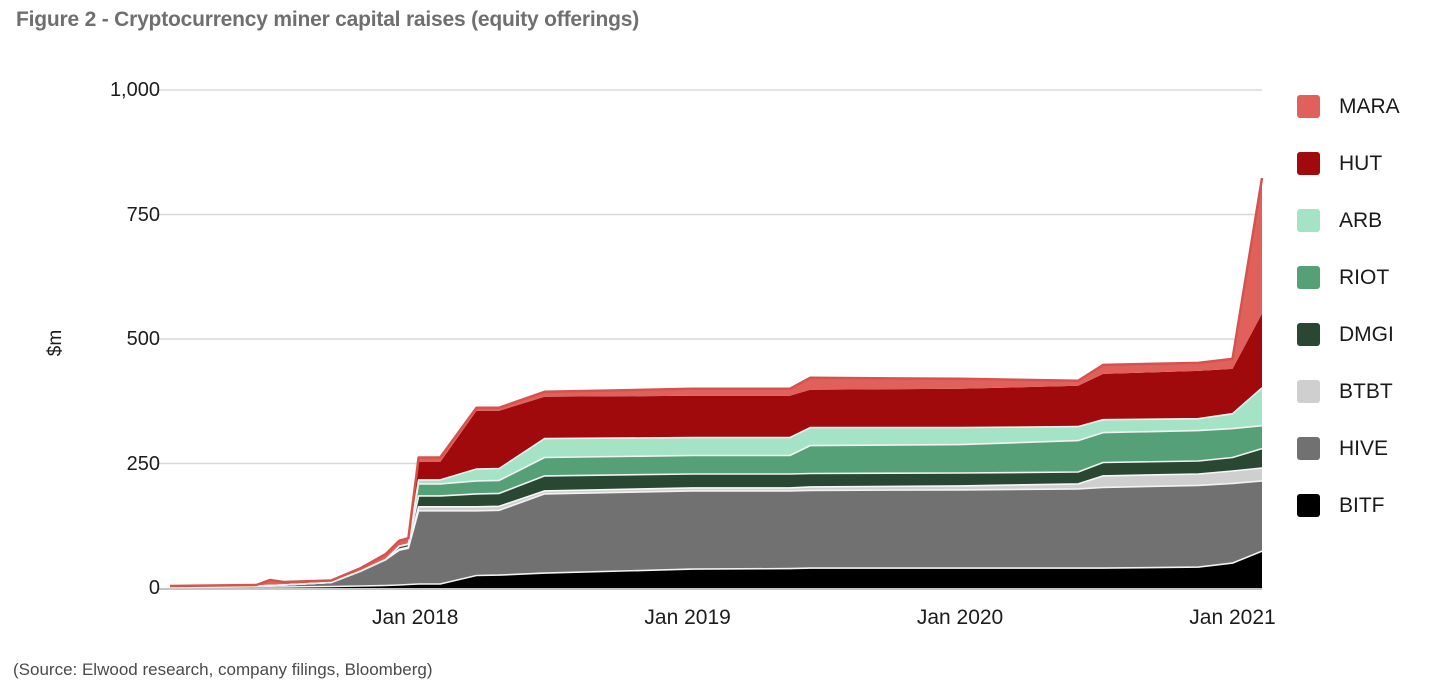 This screenshot has height=698, width=1442. Describe the element at coordinates (1232, 617) in the screenshot. I see `x-tick-label: Jan 2021` at that location.